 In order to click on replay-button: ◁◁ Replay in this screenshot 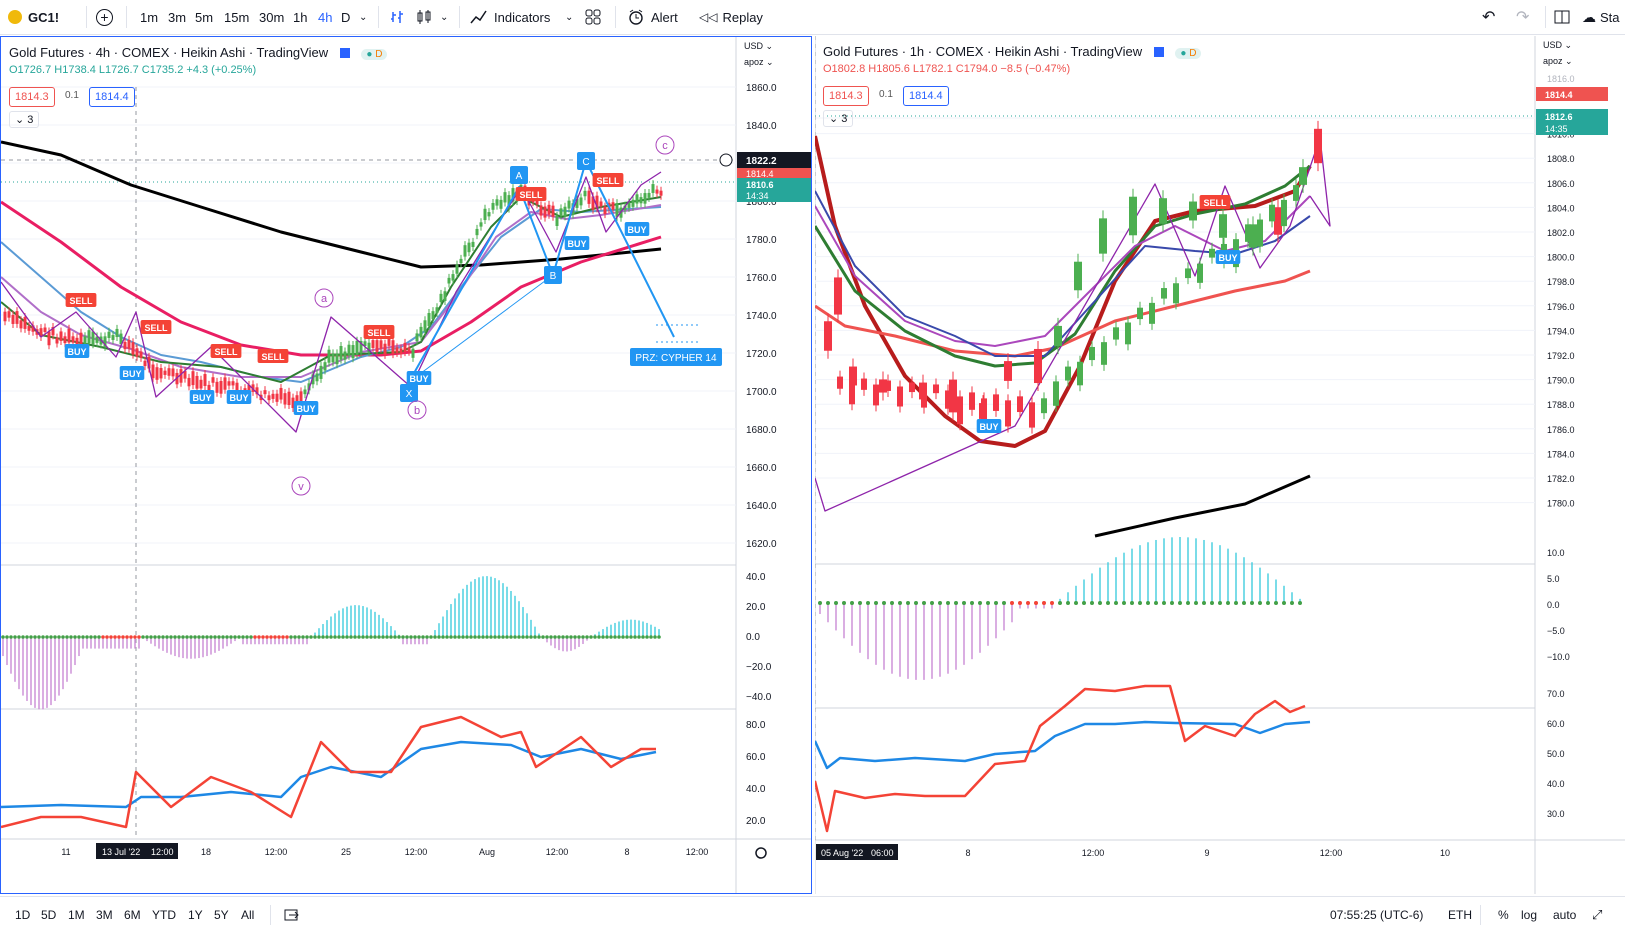, I will do `click(731, 17)`.